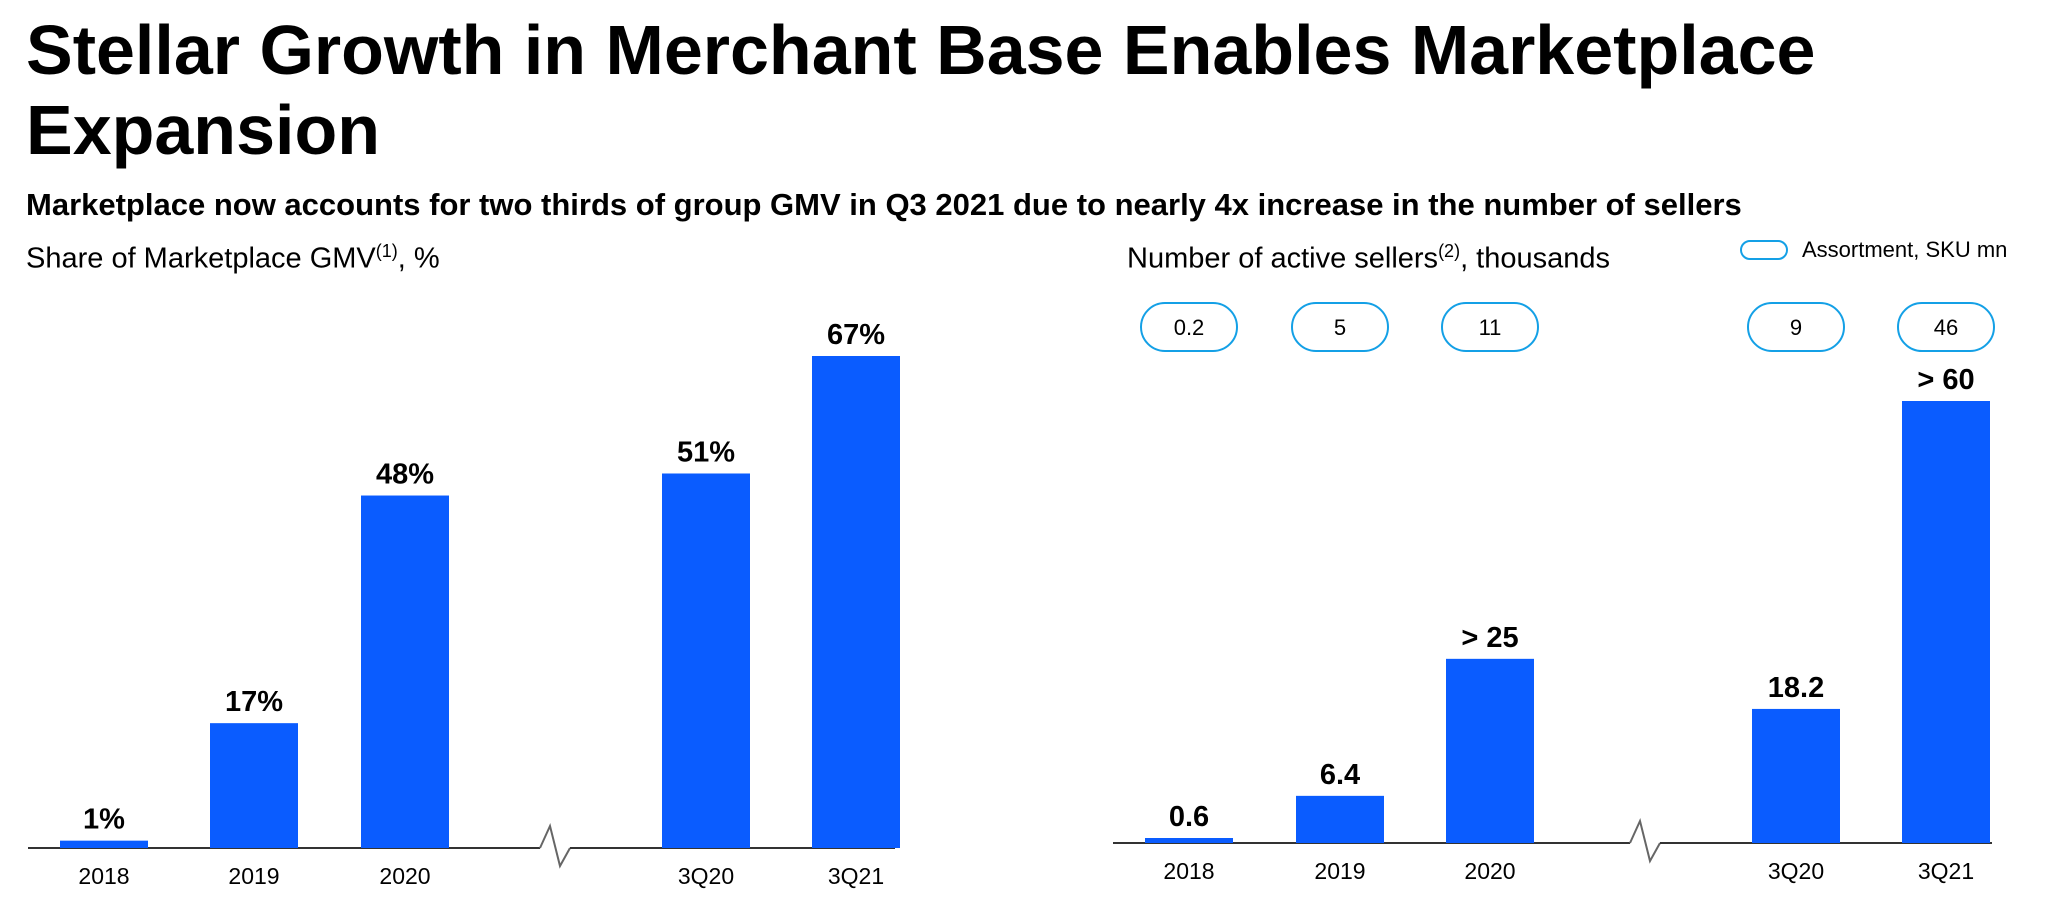 The width and height of the screenshot is (2048, 917). I want to click on legend-pill-swatch, so click(1764, 250).